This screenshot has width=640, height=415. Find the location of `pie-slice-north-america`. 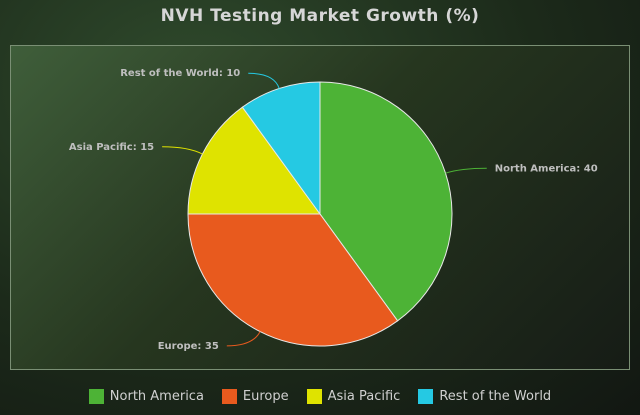

pie-slice-north-america is located at coordinates (386, 201).